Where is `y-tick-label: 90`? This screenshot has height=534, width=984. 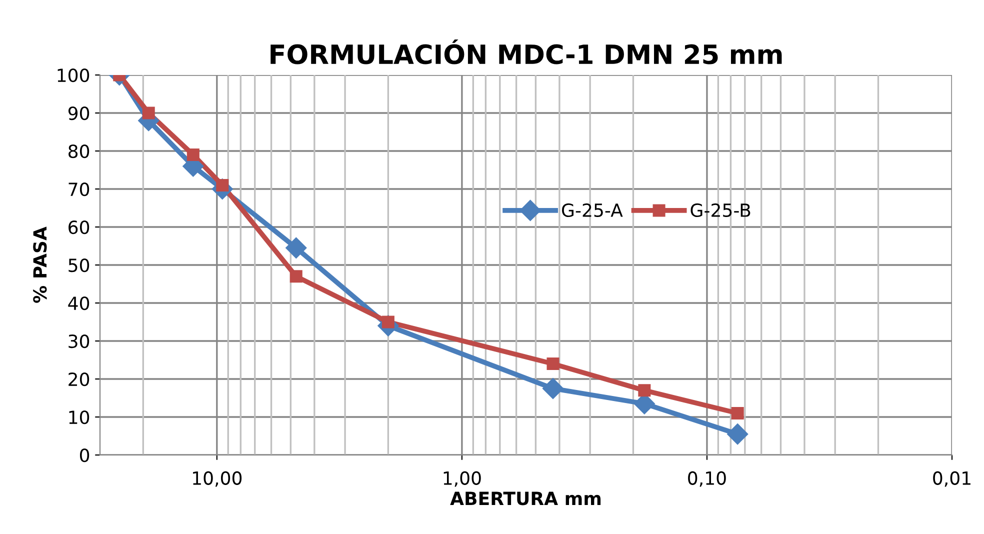 y-tick-label: 90 is located at coordinates (79, 113).